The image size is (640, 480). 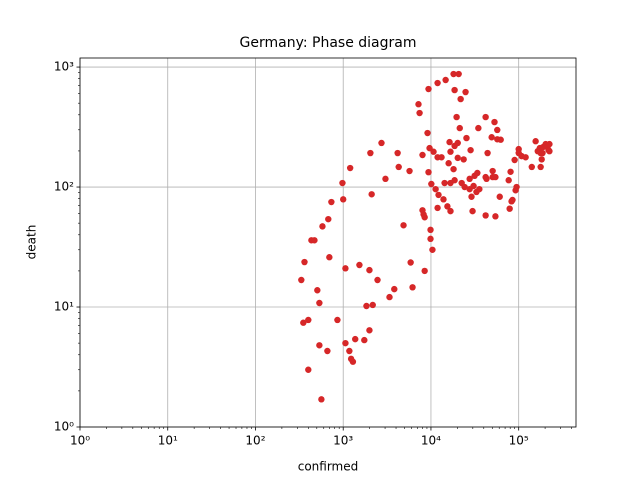 I want to click on x-tick-label: 10⁴, so click(x=431, y=441).